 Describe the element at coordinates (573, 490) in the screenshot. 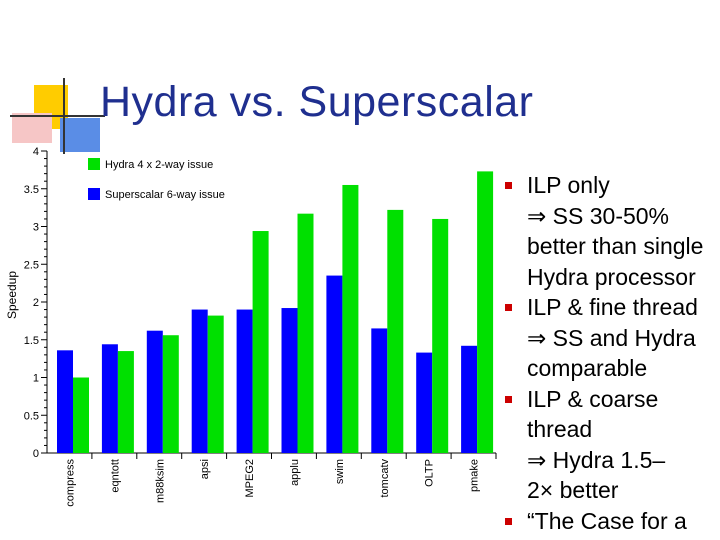

I see `bullet-text: 2× better` at that location.